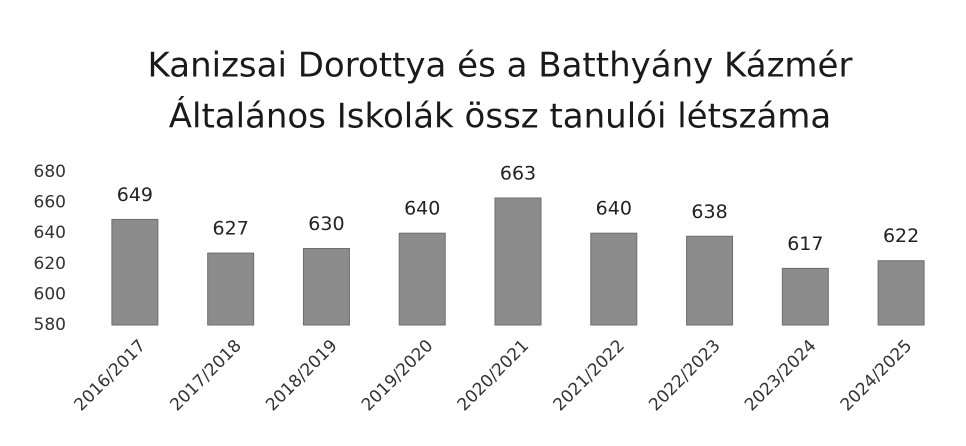 The width and height of the screenshot is (966, 446). I want to click on chart-title: Kanizsai Dorottya és a Batthyány Kázmér, so click(500, 66).